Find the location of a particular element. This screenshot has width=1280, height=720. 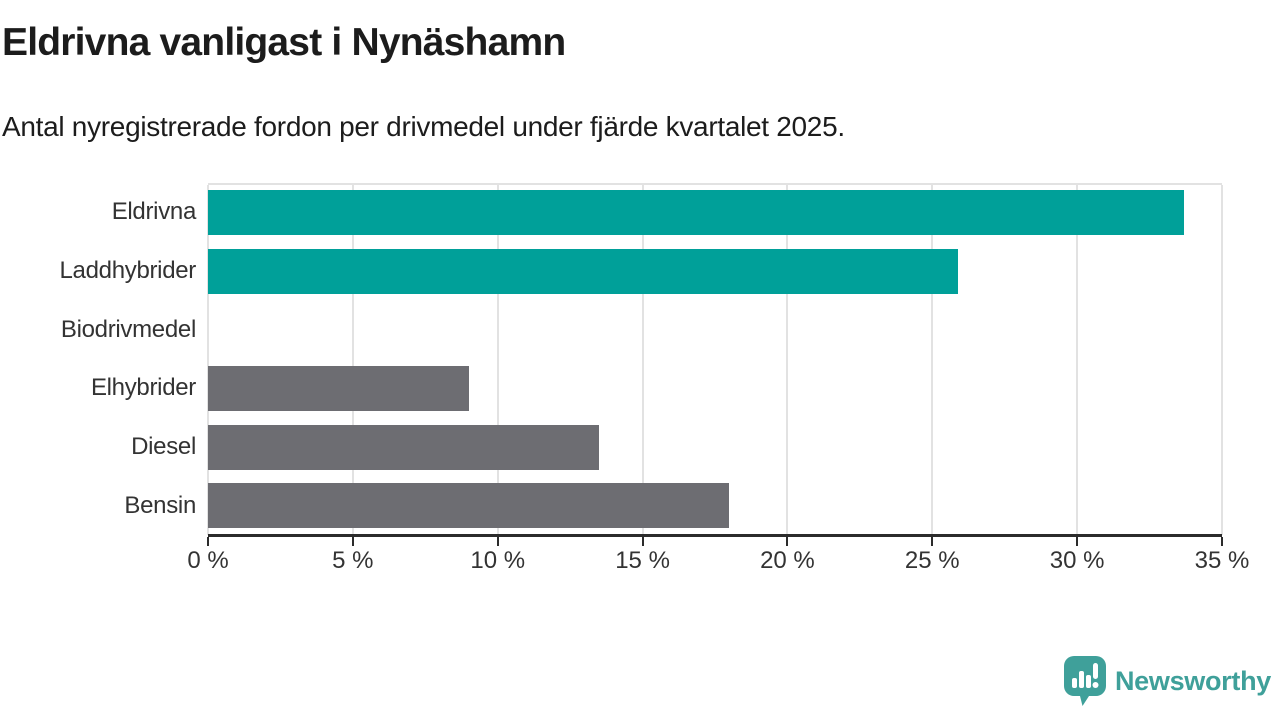

x-axis-line is located at coordinates (715, 535).